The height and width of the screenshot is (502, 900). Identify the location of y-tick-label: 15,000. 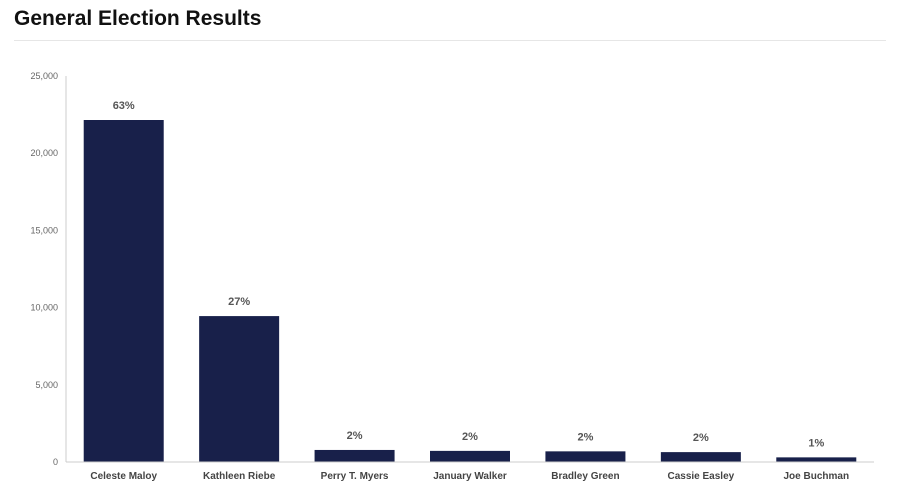
(44, 230).